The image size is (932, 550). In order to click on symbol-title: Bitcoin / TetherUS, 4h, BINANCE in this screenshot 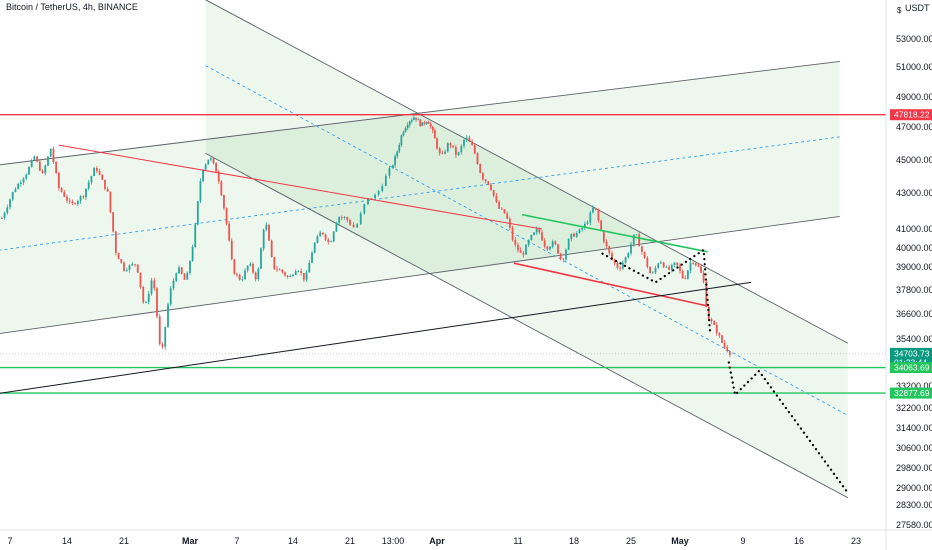, I will do `click(72, 7)`.